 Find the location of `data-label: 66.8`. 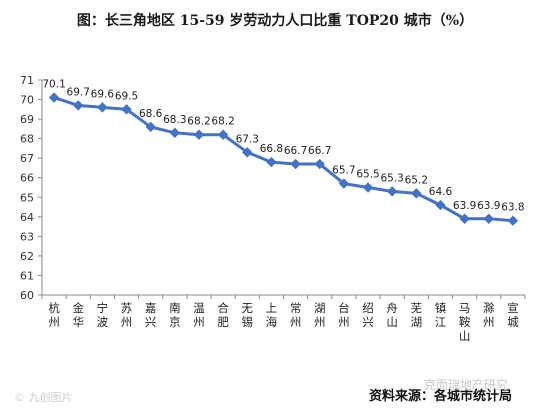

data-label: 66.8 is located at coordinates (271, 149).